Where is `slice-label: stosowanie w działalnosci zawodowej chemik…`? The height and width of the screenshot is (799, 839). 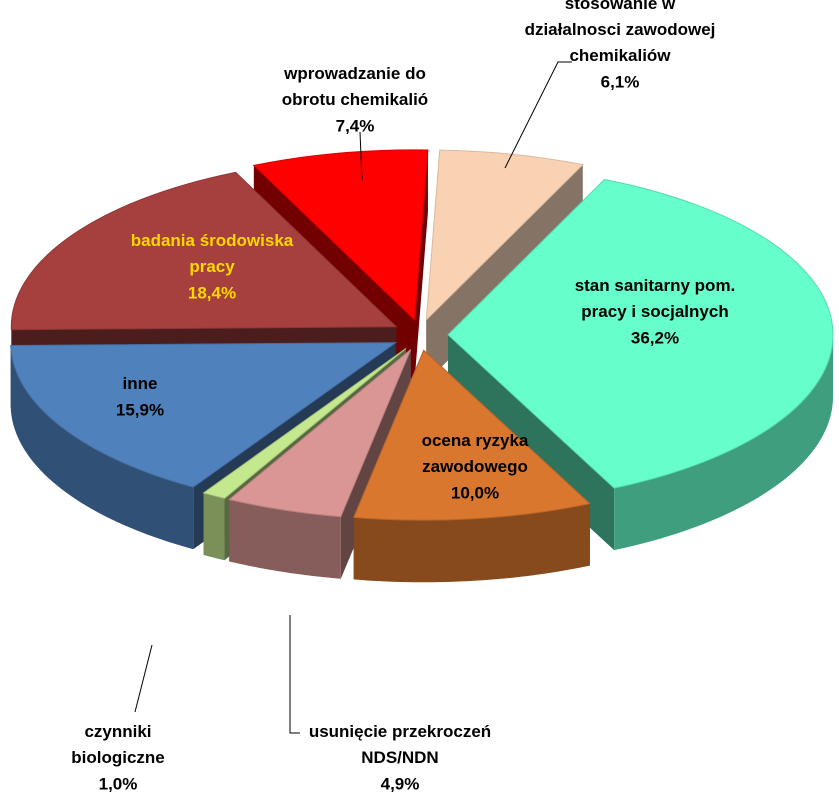 slice-label: stosowanie w działalnosci zawodowej chemik… is located at coordinates (620, 32).